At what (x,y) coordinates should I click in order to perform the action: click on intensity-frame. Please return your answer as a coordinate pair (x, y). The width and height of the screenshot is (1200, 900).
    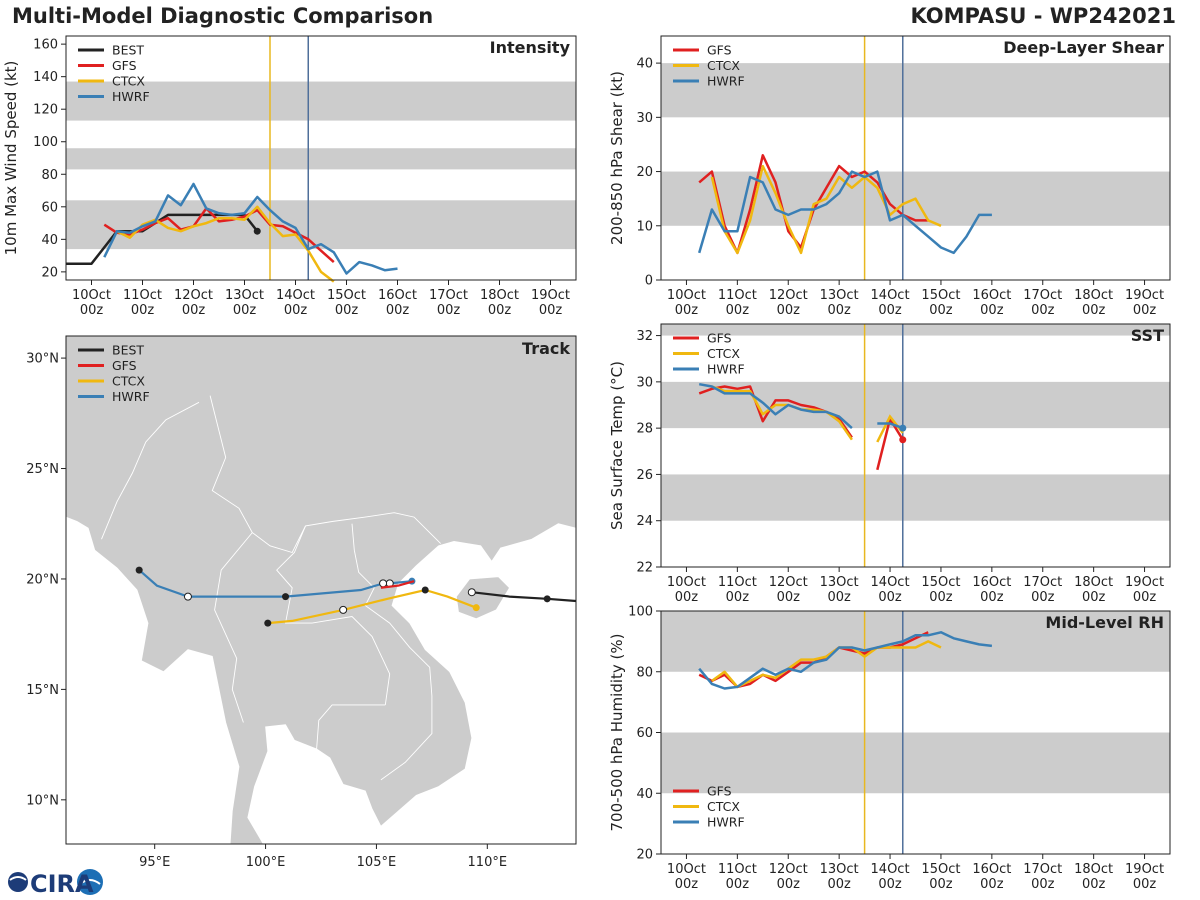
    Looking at the image, I should click on (321, 158).